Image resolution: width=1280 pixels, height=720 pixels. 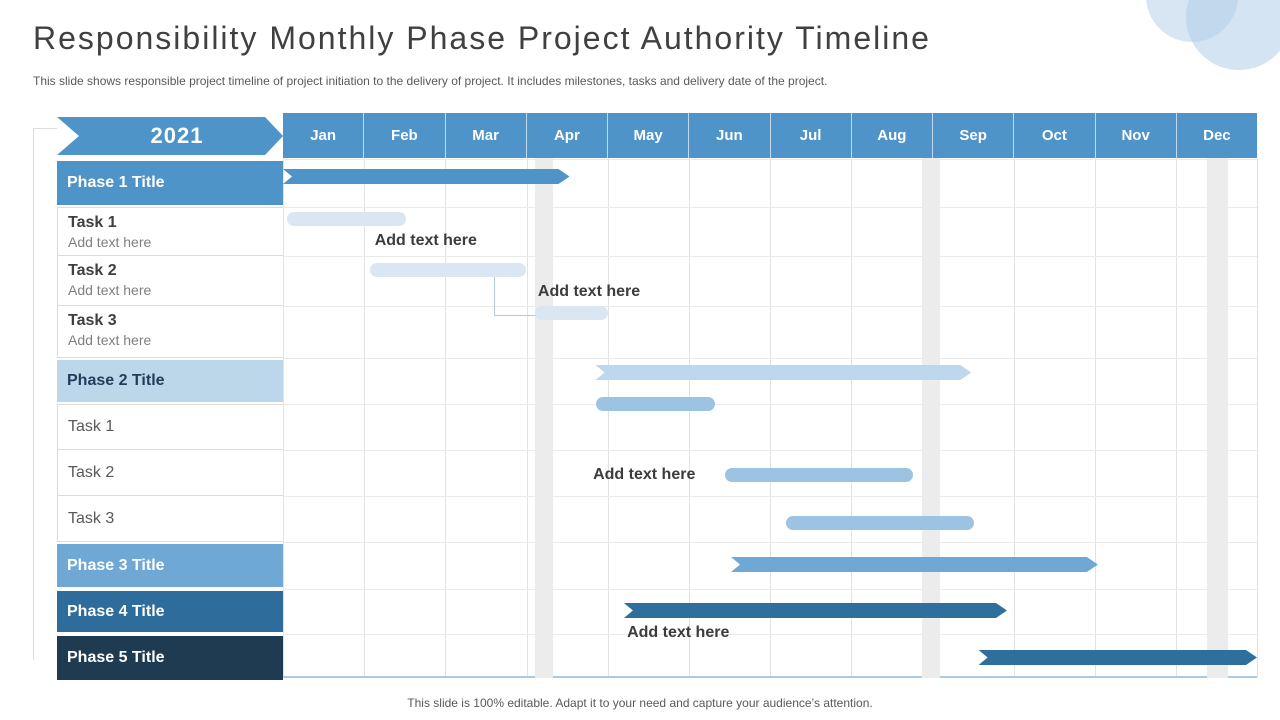 I want to click on month-header-apr: Apr, so click(x=567, y=135).